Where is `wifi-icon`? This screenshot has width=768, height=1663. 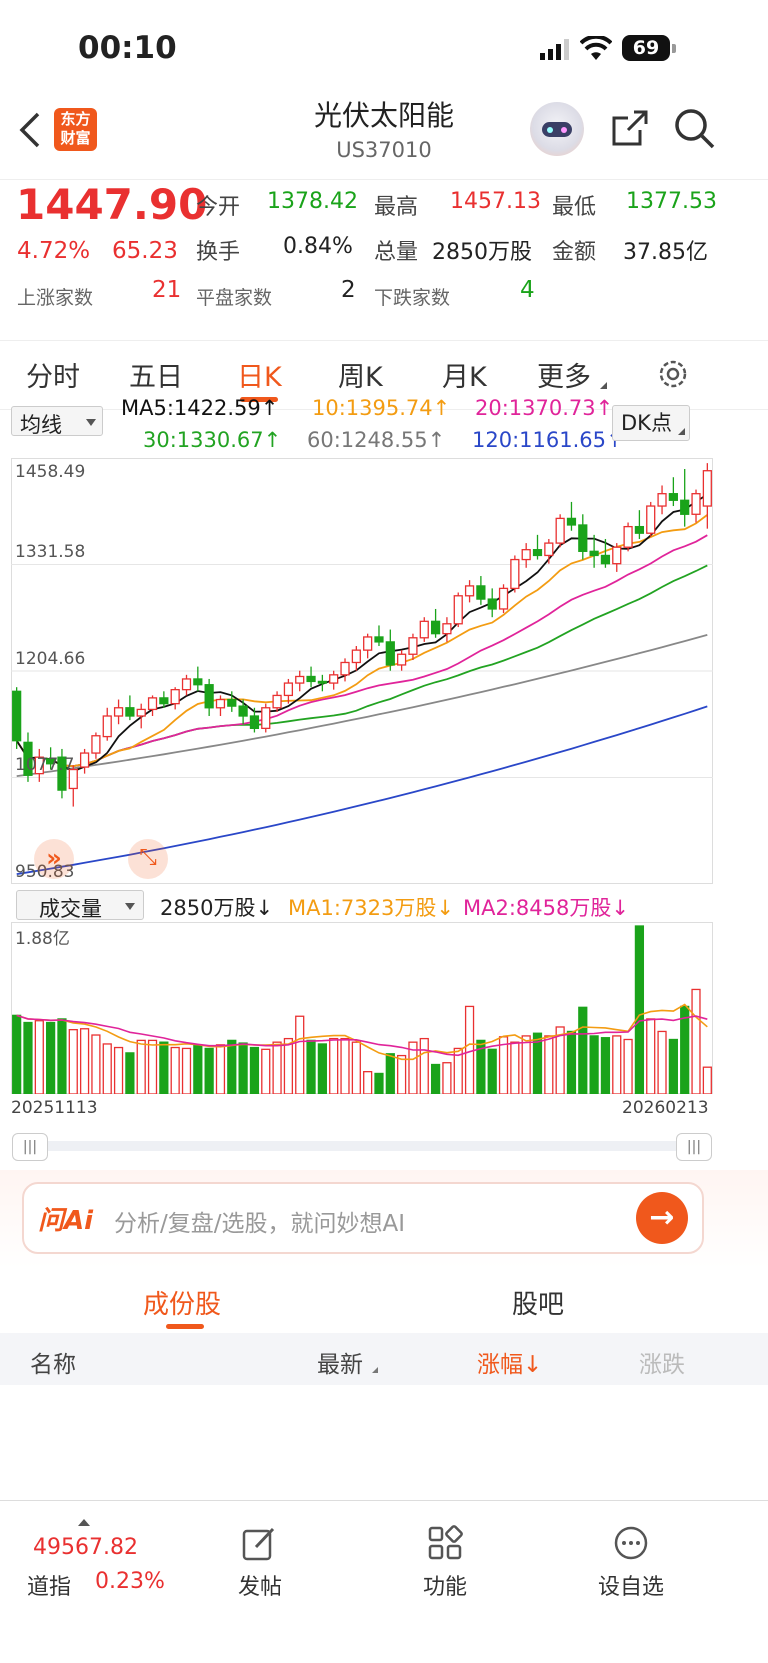 wifi-icon is located at coordinates (596, 48).